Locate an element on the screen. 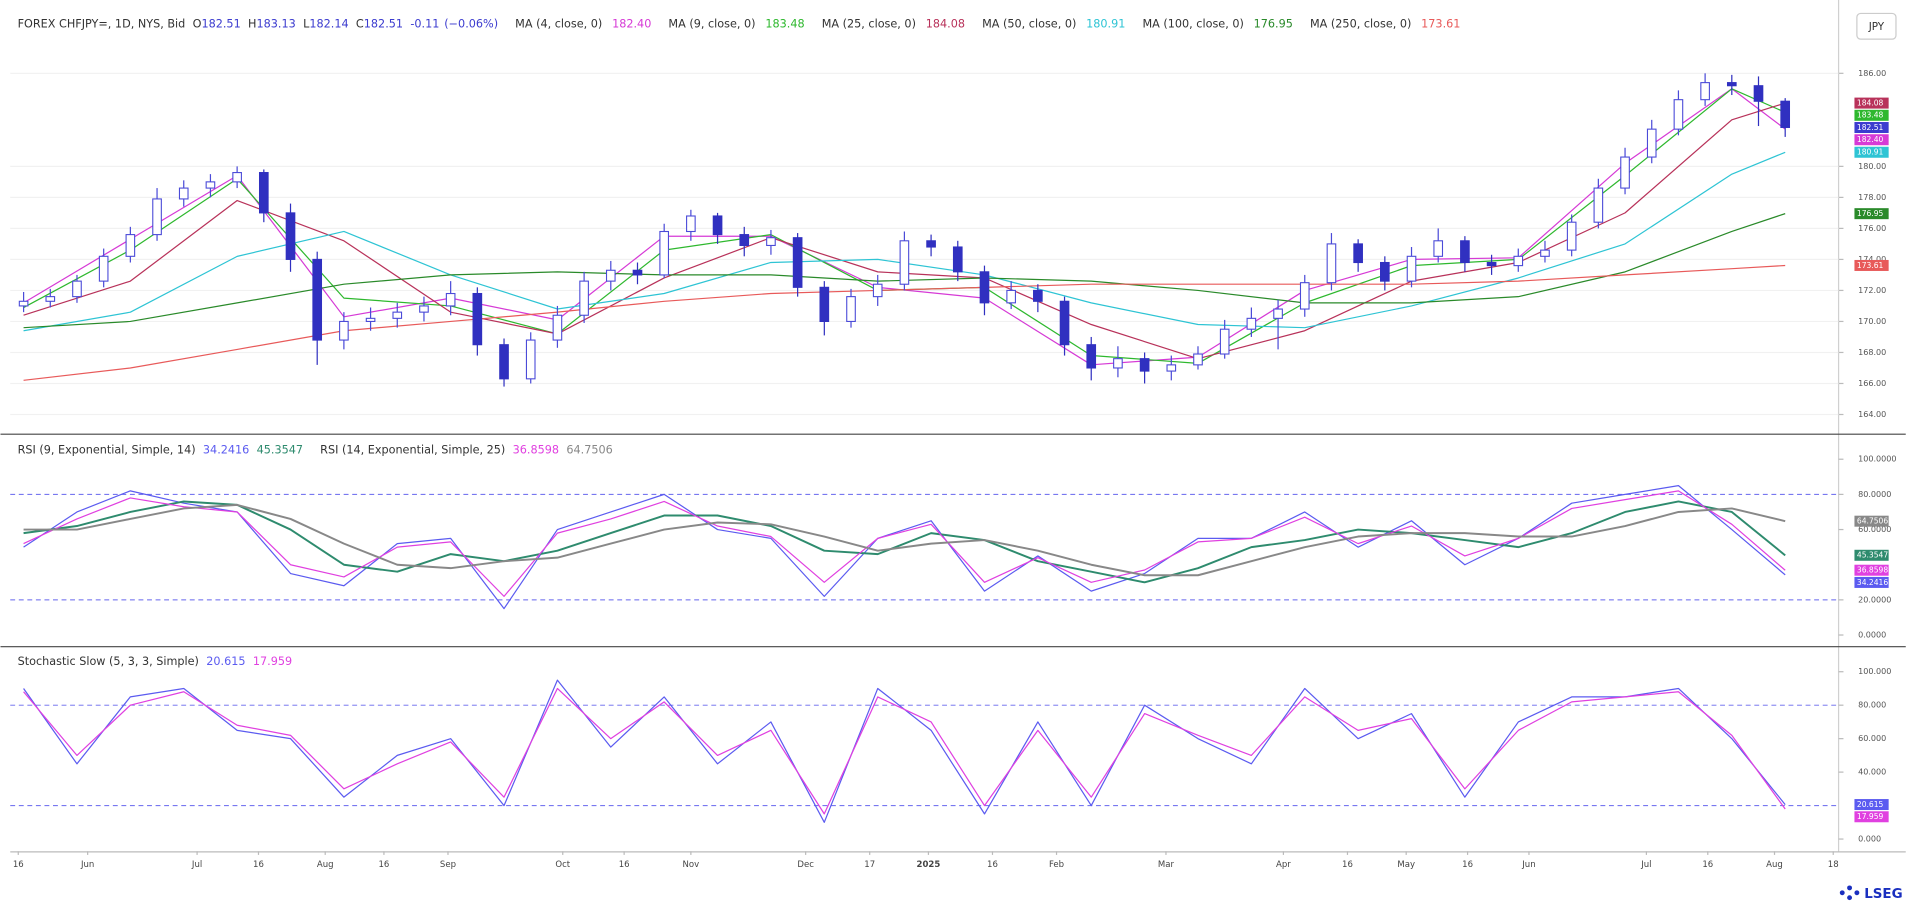 The image size is (1916, 905). currency-button is located at coordinates (1876, 26).